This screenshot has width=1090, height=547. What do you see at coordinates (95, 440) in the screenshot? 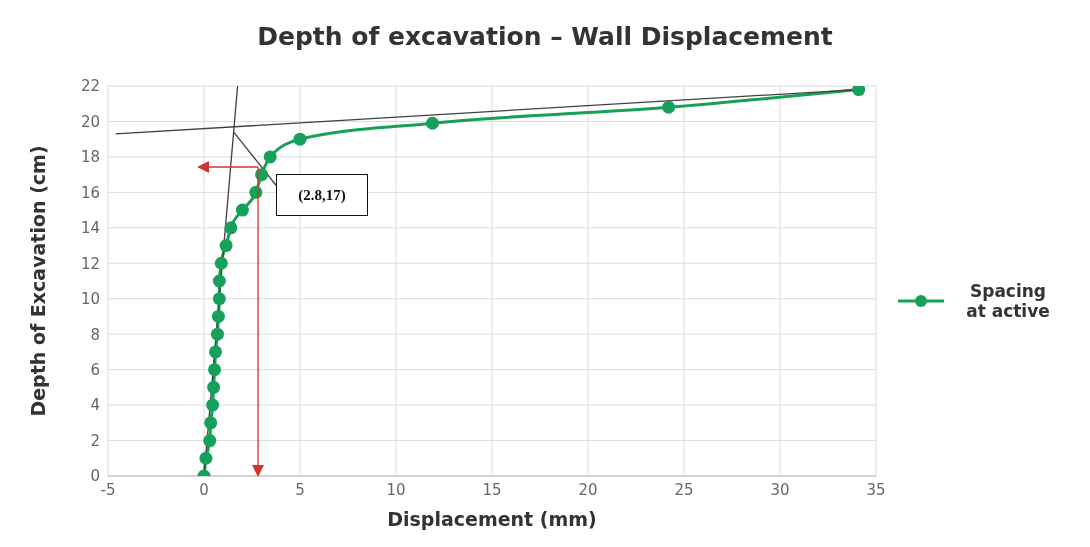
I see `y-tick-label: 2` at bounding box center [95, 440].